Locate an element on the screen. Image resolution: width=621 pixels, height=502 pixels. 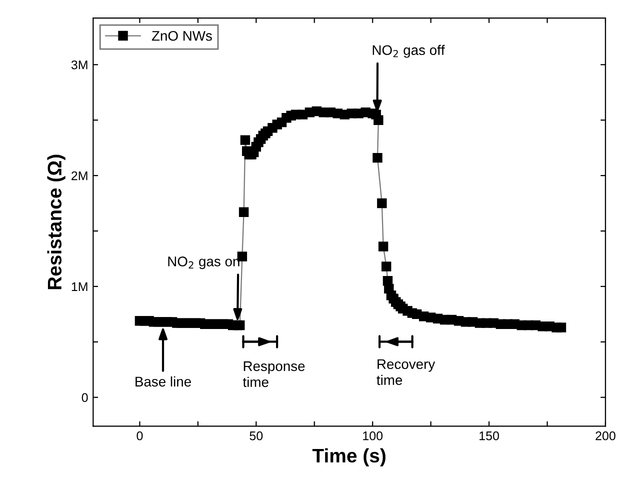
x-axis-title: Time (s) is located at coordinates (349, 457).